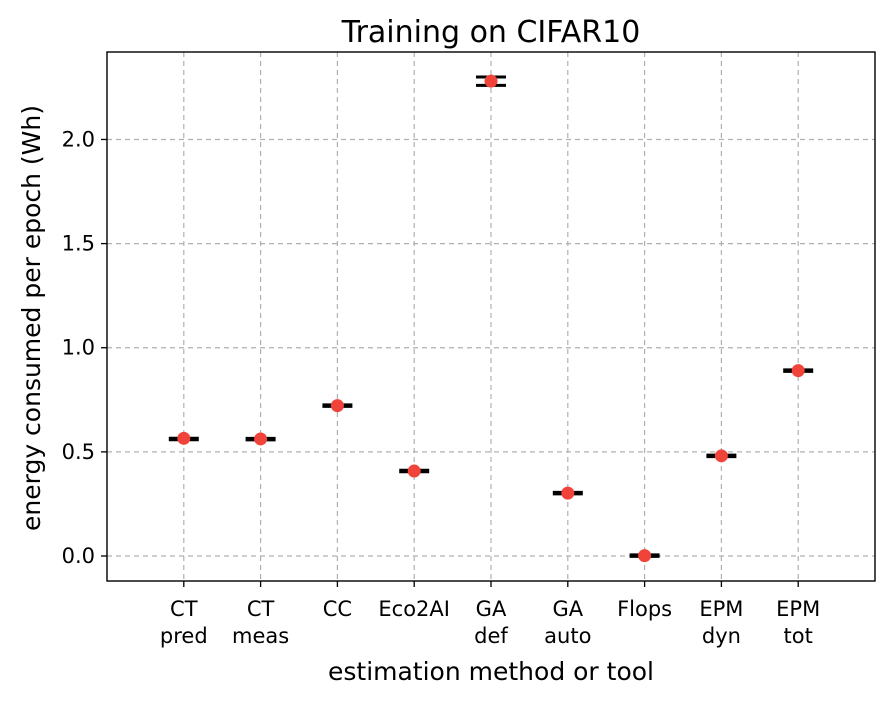  What do you see at coordinates (491, 671) in the screenshot?
I see `x-axis-label: estimation method or tool` at bounding box center [491, 671].